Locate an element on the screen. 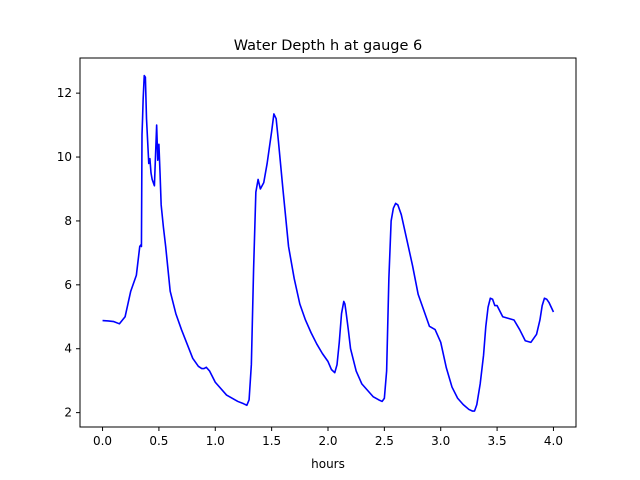 Image resolution: width=640 pixels, height=480 pixels. x-tick-label: 3.0 is located at coordinates (440, 441).